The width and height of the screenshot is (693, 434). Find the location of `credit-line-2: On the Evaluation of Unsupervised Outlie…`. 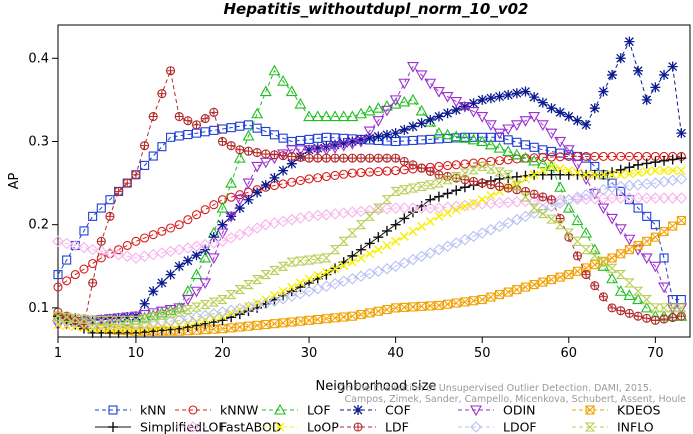

credit-line-2: On the Evaluation of Unsupervised Outlie… is located at coordinates (495, 388).